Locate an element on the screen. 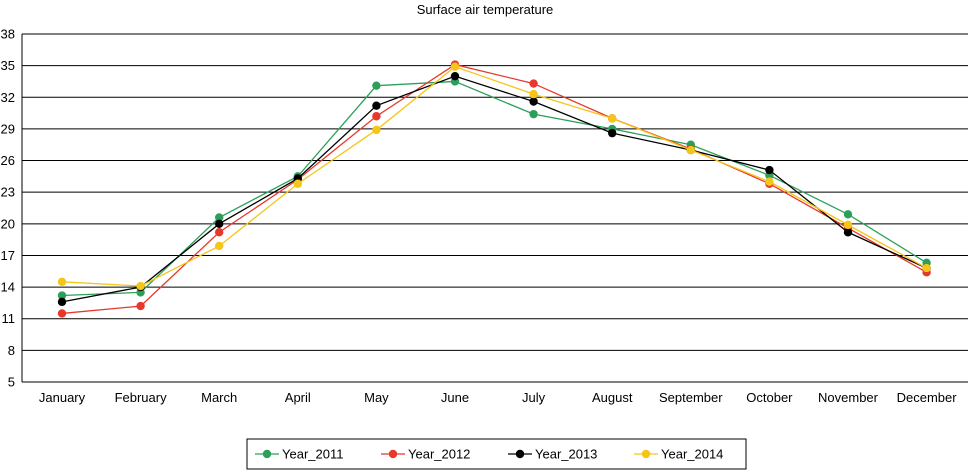 Image resolution: width=970 pixels, height=471 pixels. legend-box is located at coordinates (496, 454).